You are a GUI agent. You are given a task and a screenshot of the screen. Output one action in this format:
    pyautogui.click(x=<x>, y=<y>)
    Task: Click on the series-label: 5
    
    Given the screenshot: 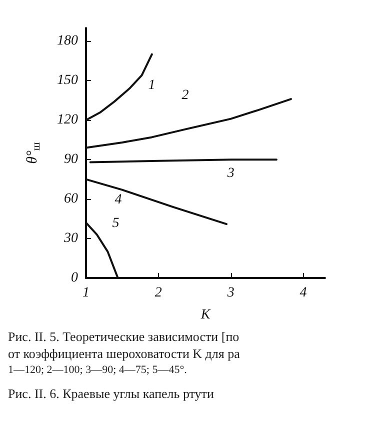 What is the action you would take?
    pyautogui.click(x=116, y=224)
    